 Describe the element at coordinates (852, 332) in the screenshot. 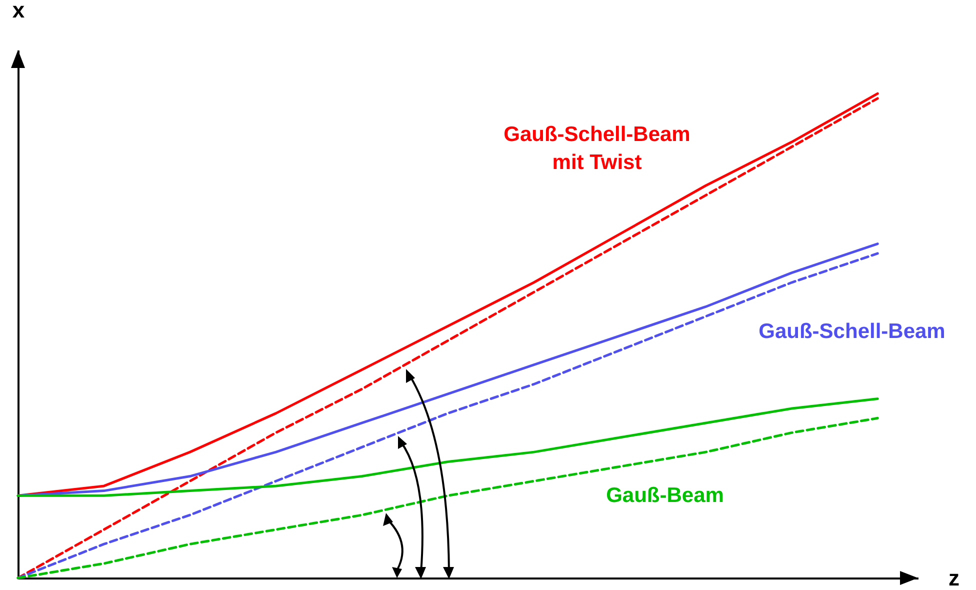

I see `series-label: Gauß-Schell-Beam` at that location.